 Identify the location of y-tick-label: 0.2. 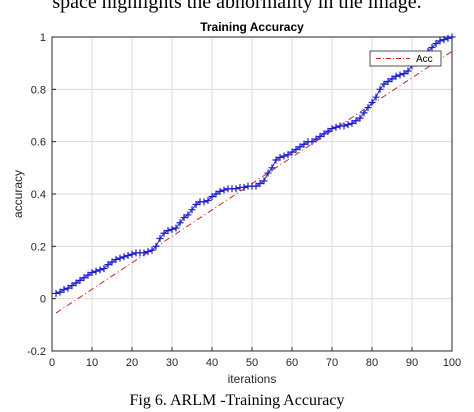
(38, 247).